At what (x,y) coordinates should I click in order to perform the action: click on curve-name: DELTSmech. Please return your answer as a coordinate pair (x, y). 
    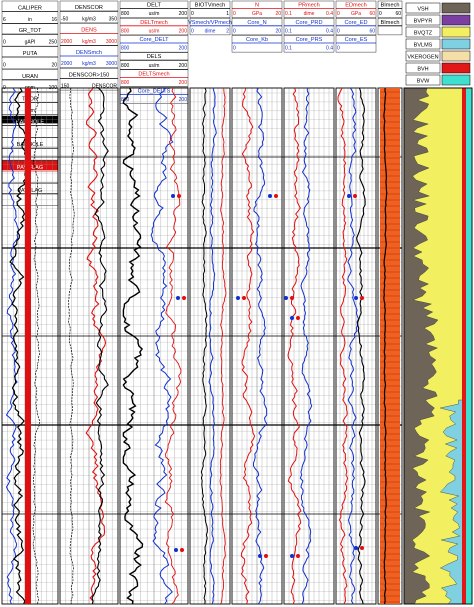
    Looking at the image, I should click on (153, 74).